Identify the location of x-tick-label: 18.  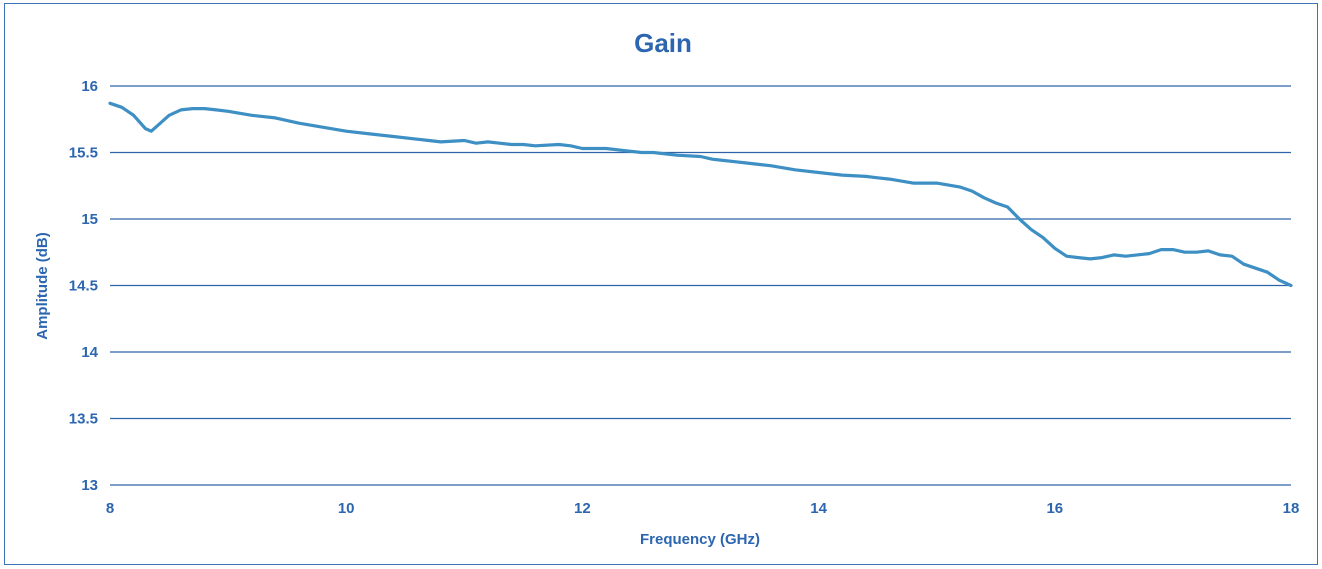
(1291, 508).